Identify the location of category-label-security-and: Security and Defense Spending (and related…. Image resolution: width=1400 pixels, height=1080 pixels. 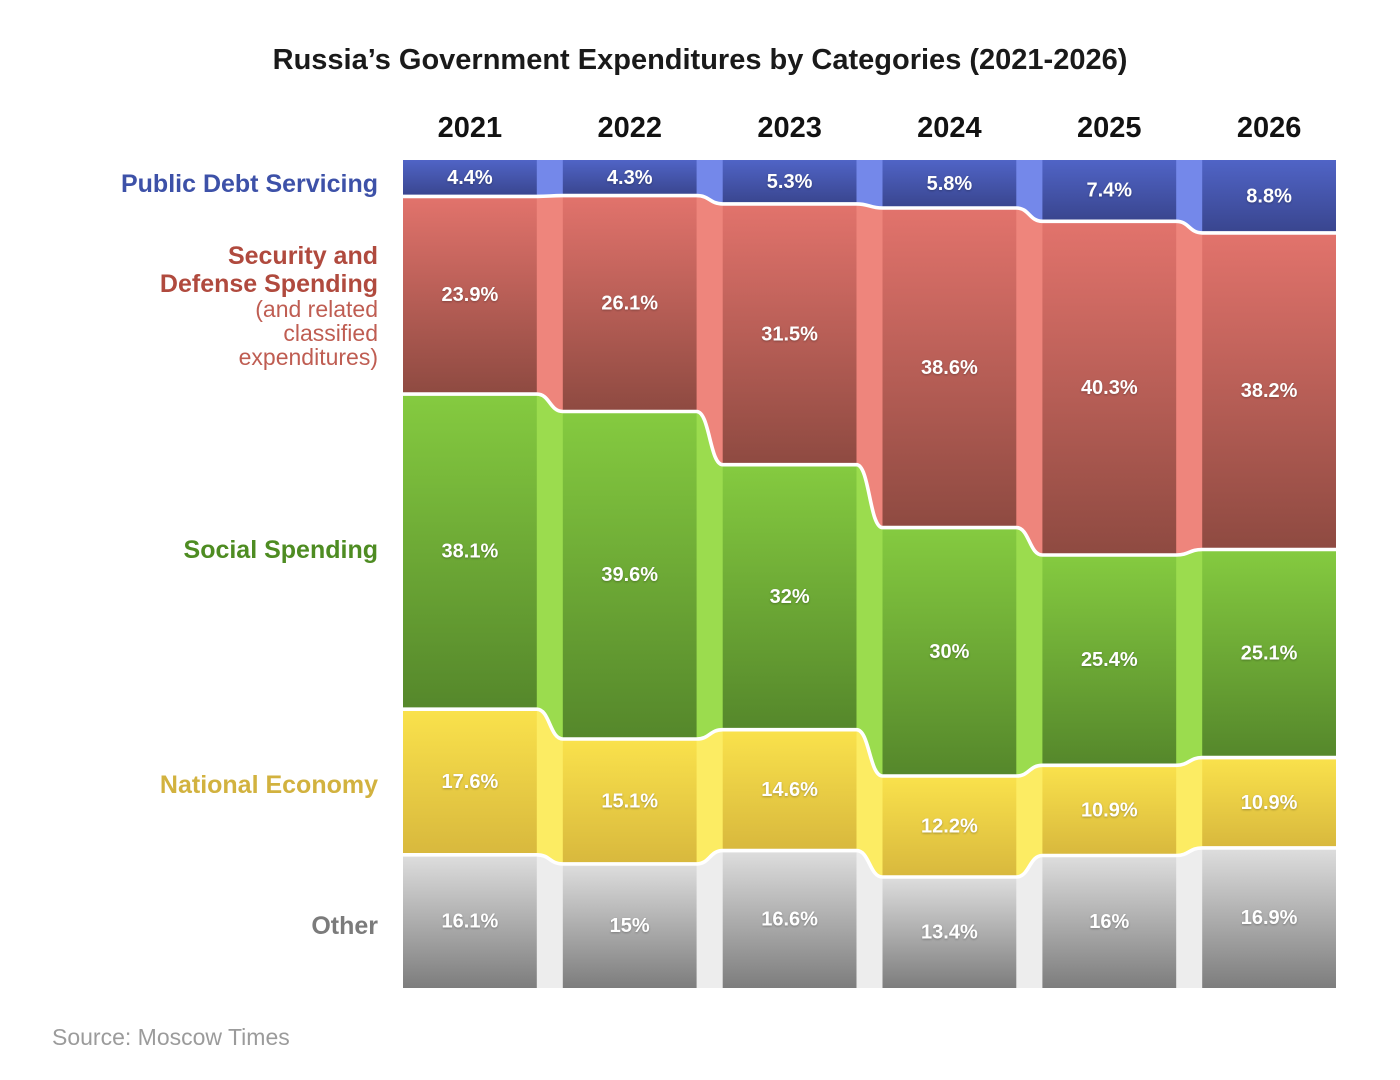
(208, 306).